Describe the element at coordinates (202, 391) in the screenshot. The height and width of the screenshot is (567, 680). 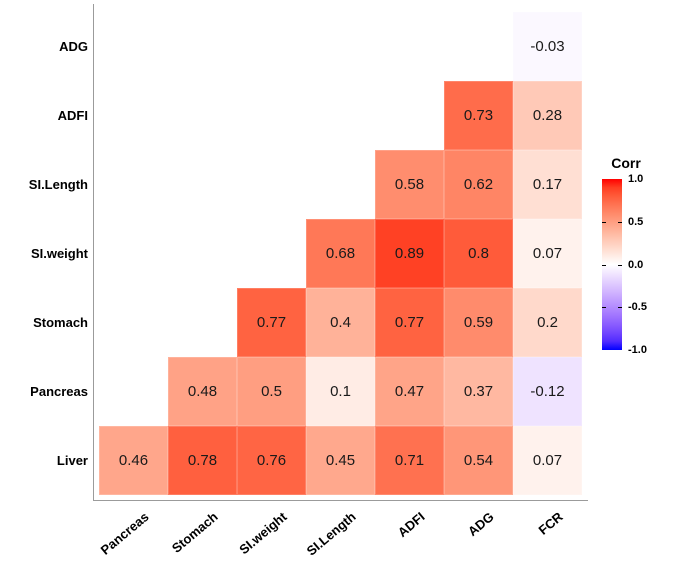
I see `heatmap-cell: 0.48` at that location.